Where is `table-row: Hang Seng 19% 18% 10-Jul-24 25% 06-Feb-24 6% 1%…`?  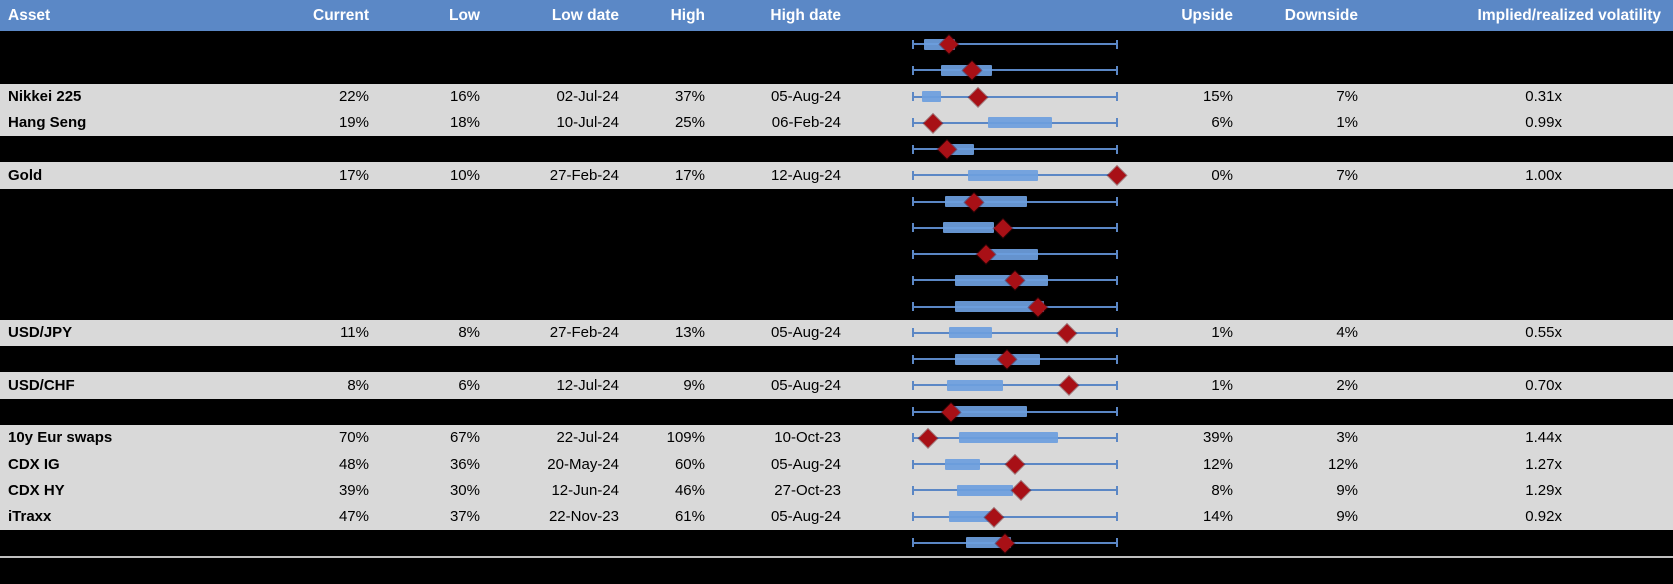 table-row: Hang Seng 19% 18% 10-Jul-24 25% 06-Feb-24 6% 1%… is located at coordinates (836, 122).